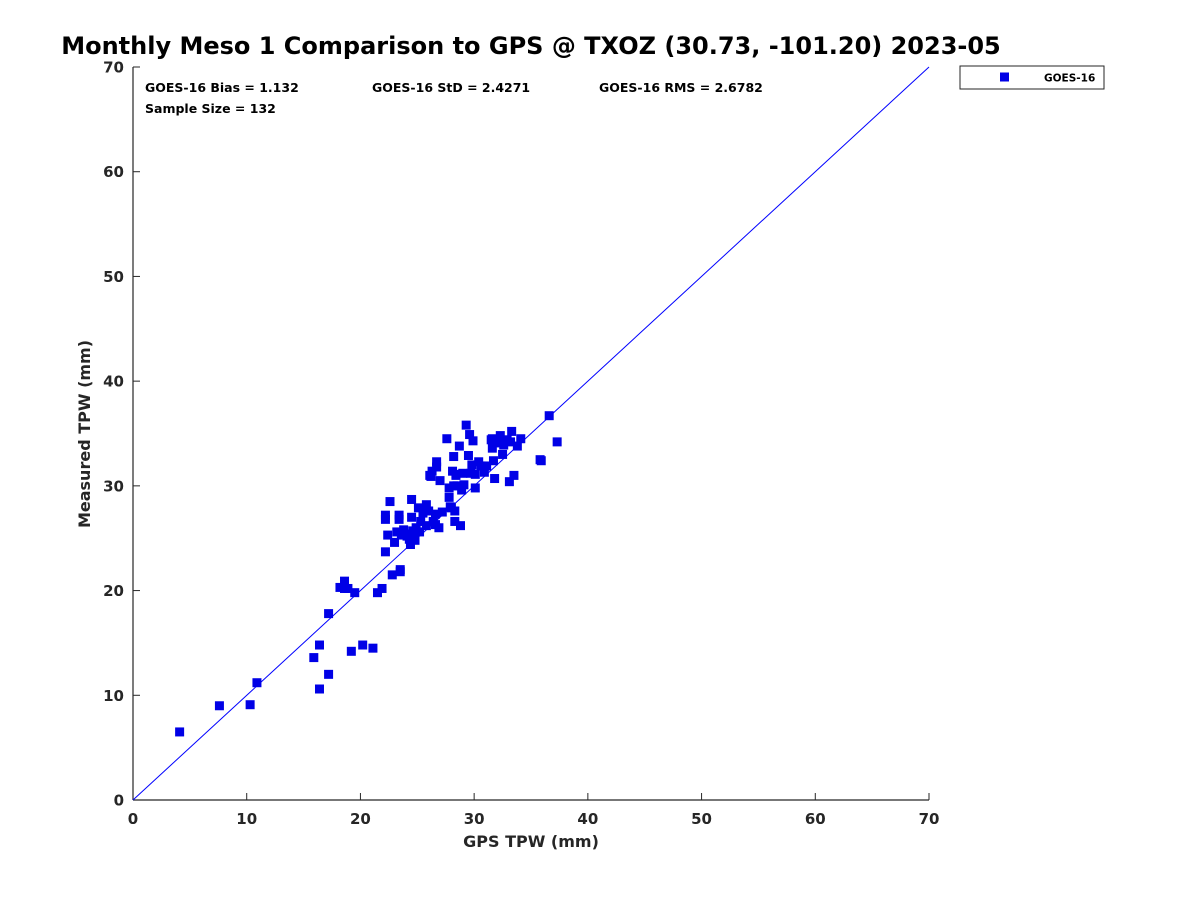 The width and height of the screenshot is (1200, 900). I want to click on x-tick-label: 10, so click(246, 819).